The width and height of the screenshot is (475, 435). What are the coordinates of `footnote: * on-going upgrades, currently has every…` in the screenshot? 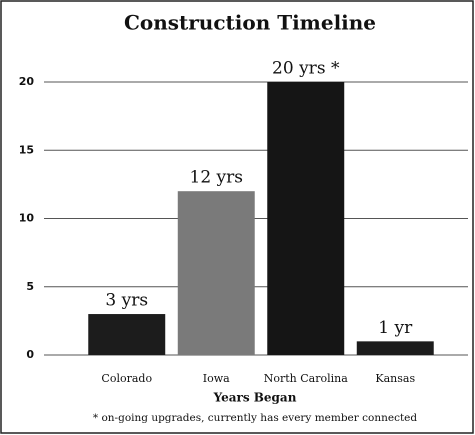 It's located at (255, 418).